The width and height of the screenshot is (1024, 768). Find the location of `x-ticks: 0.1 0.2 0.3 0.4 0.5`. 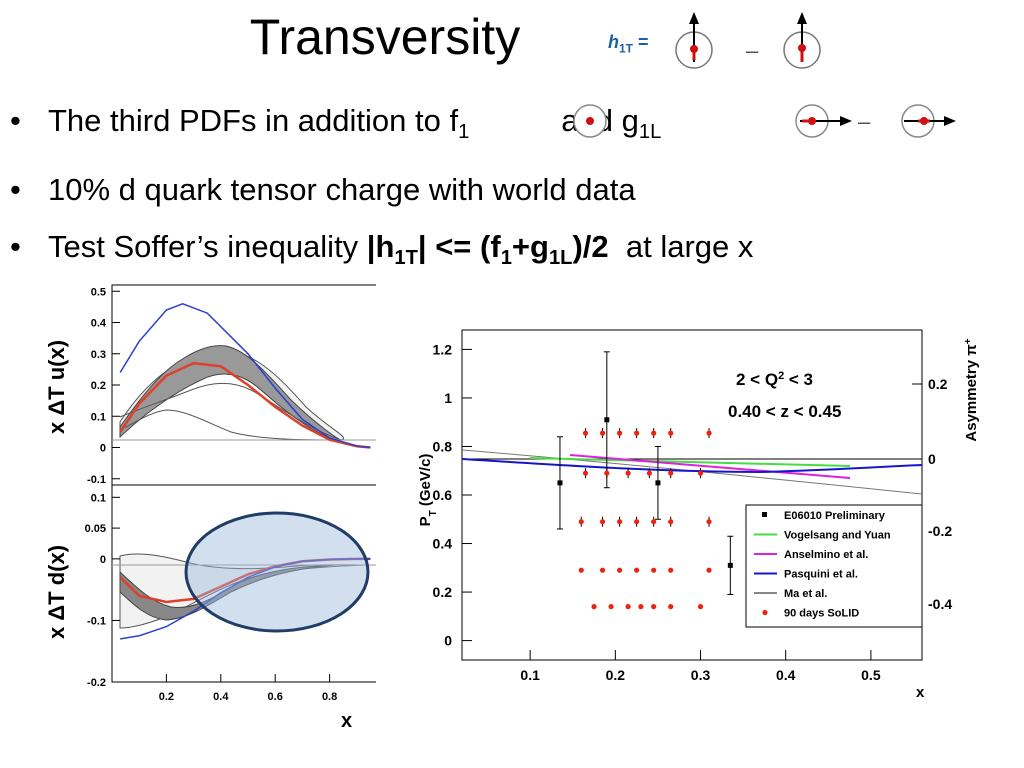

x-ticks: 0.1 0.2 0.3 0.4 0.5 is located at coordinates (700, 666).